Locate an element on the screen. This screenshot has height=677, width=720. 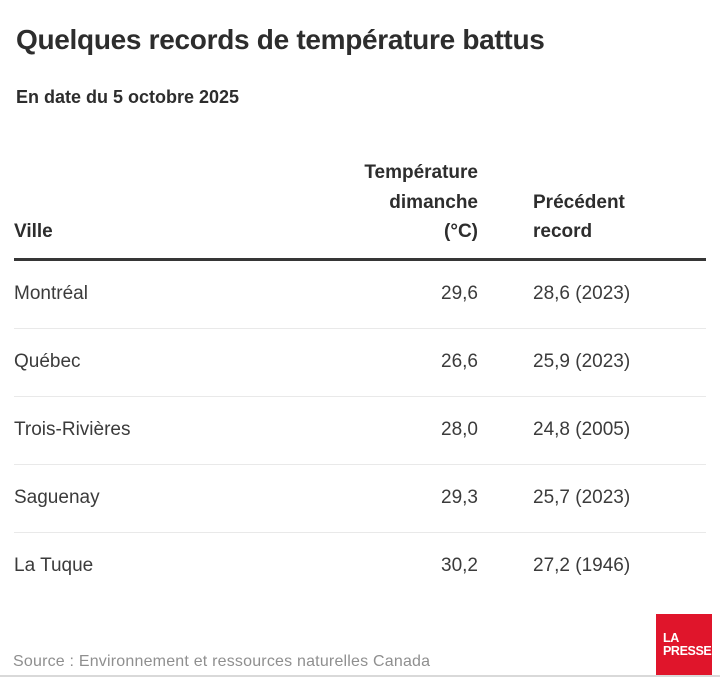
temperature-cell: 29,6 is located at coordinates (459, 293).